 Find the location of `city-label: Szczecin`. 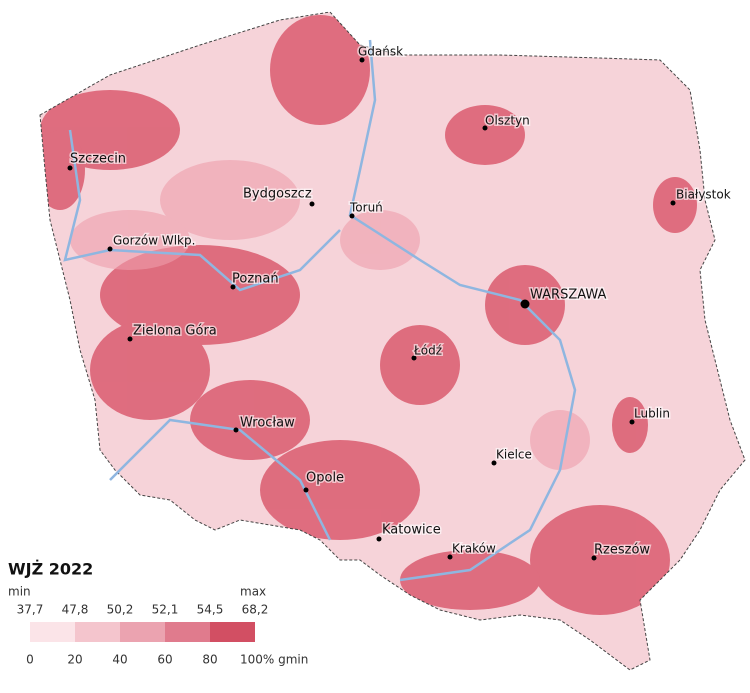

city-label: Szczecin is located at coordinates (98, 159).